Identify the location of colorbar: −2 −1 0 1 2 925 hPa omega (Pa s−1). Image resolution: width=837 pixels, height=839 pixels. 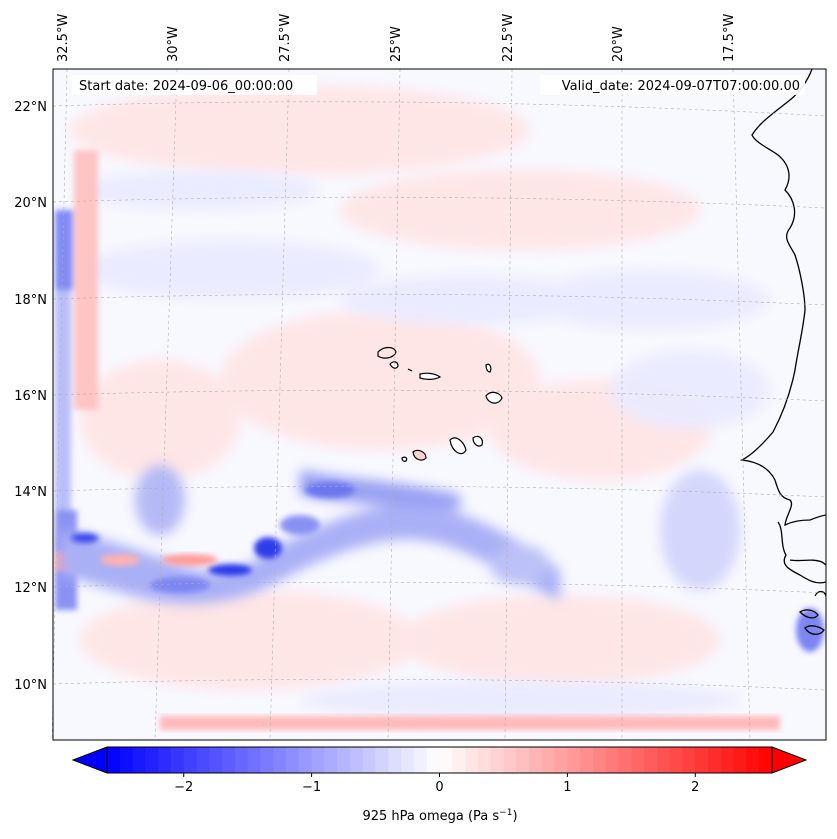
(439, 785).